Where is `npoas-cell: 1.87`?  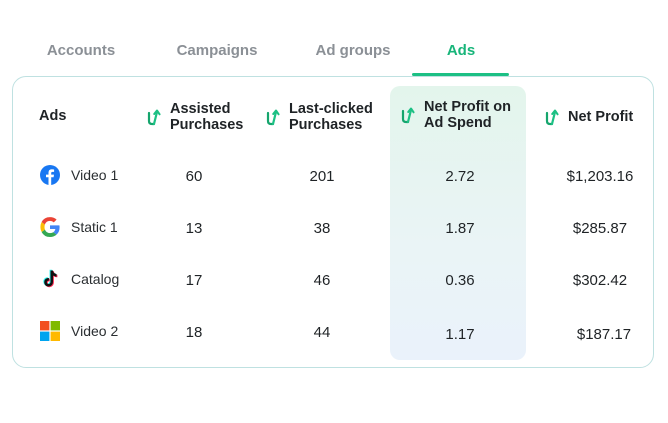 npoas-cell: 1.87 is located at coordinates (460, 228).